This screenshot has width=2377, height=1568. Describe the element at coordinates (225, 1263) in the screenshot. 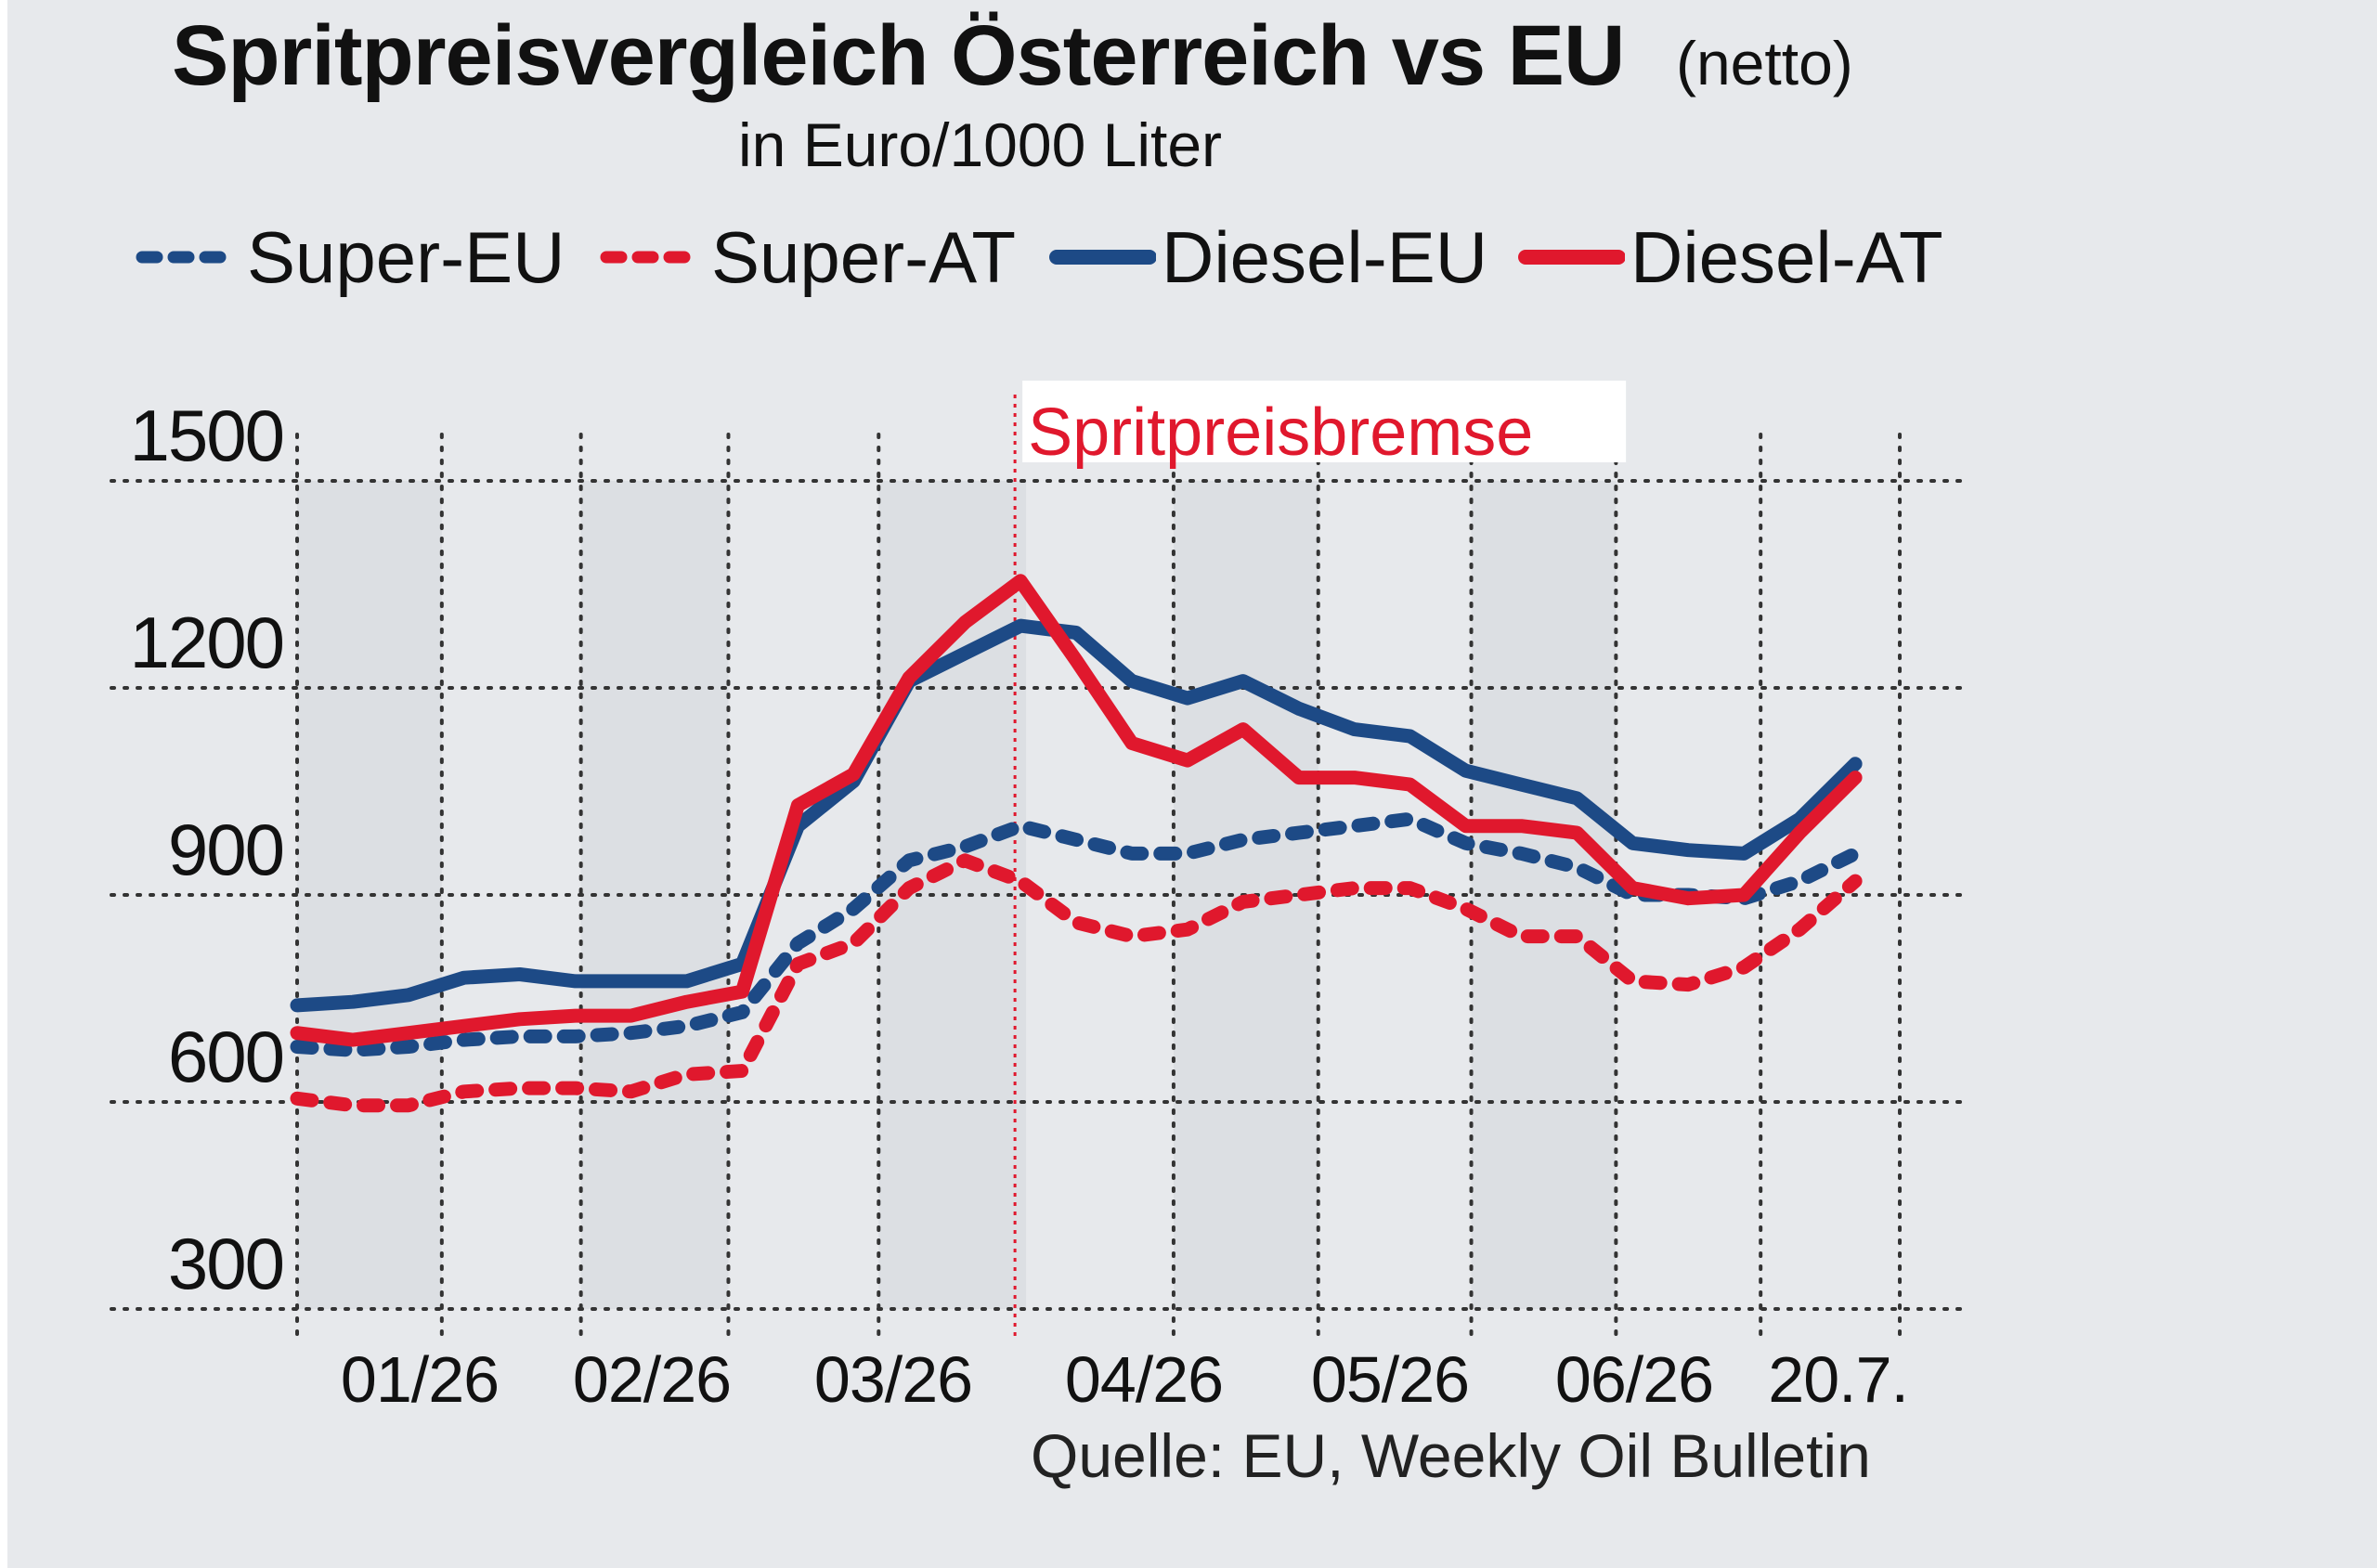

I see `y-tick-label-300: 300` at that location.